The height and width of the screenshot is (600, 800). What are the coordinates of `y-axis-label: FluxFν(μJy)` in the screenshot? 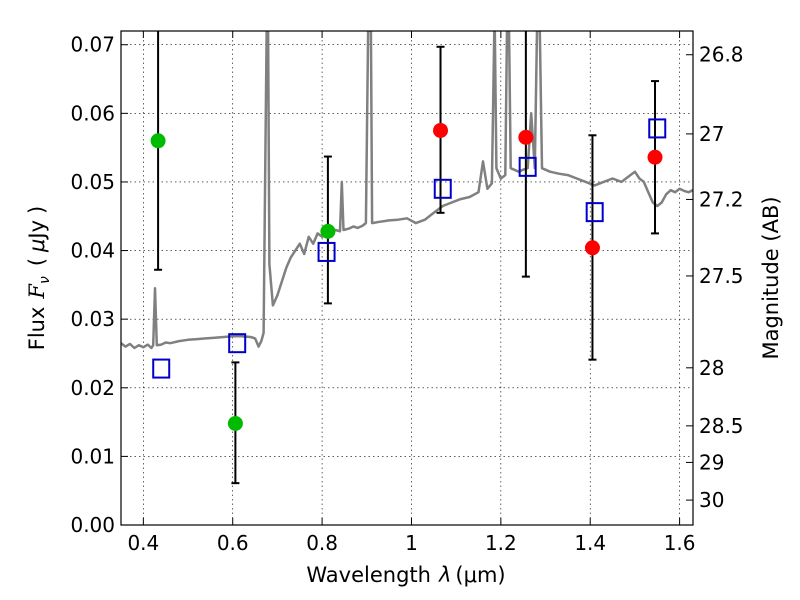 It's located at (39, 278).